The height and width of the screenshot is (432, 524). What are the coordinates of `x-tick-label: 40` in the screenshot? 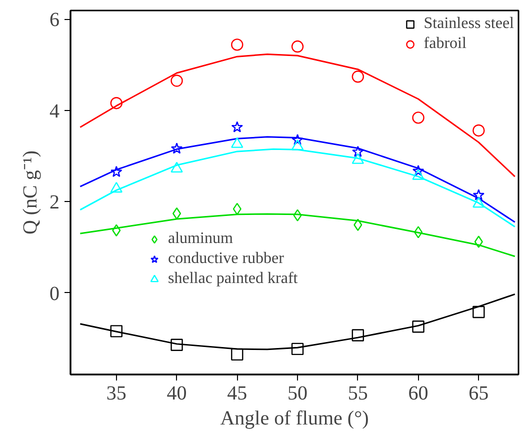 It's located at (176, 393).